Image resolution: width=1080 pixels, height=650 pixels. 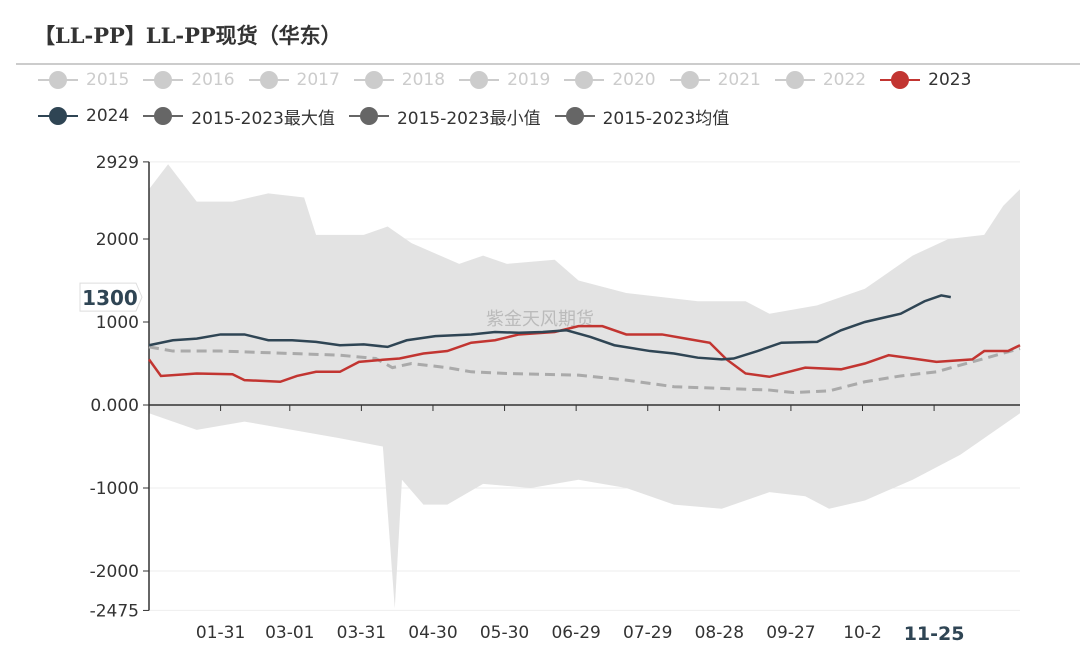 What do you see at coordinates (715, 80) in the screenshot?
I see `legend-item: 2021` at bounding box center [715, 80].